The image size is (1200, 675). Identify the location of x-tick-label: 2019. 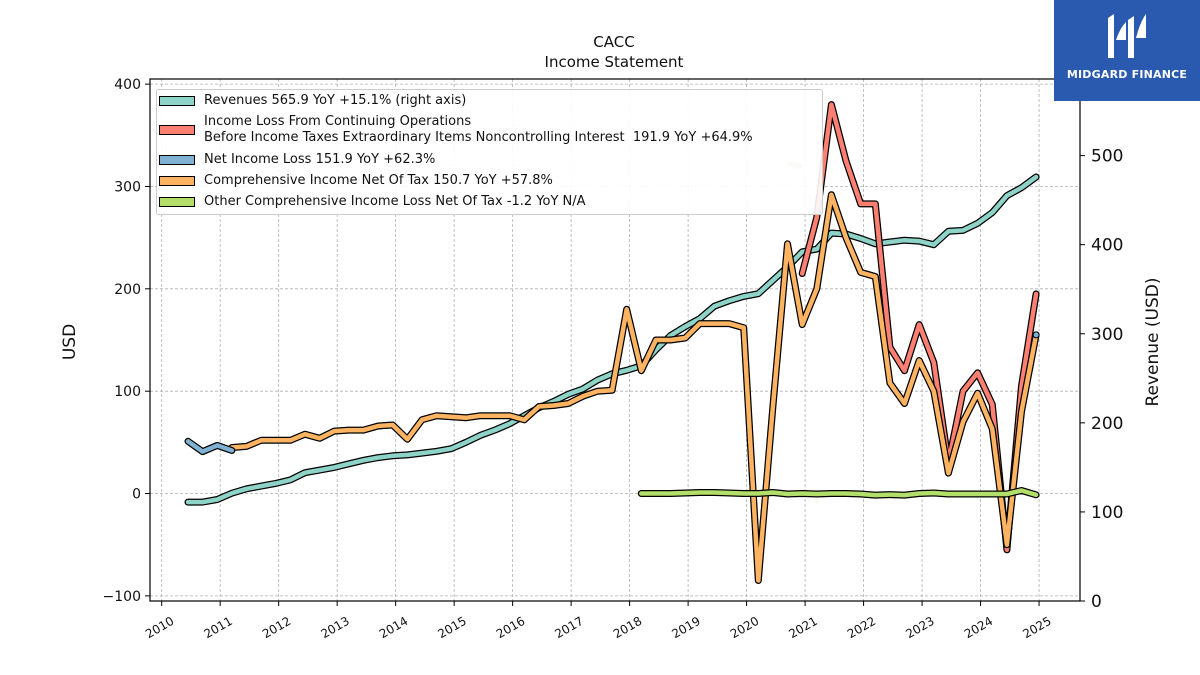
(685, 627).